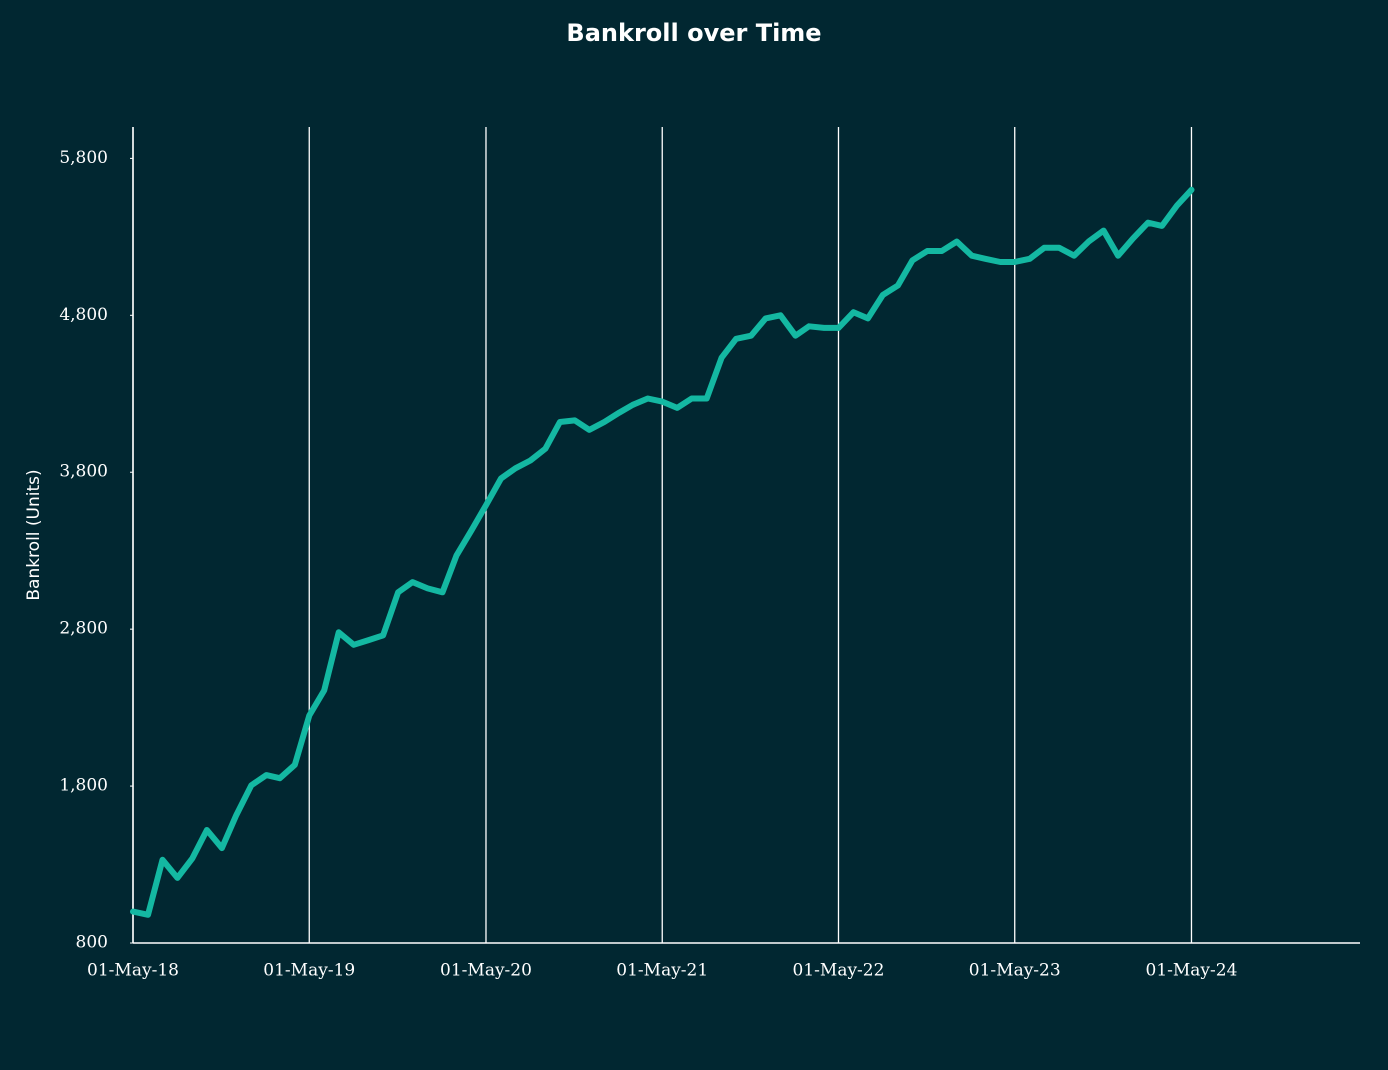 This screenshot has width=1388, height=1070. Describe the element at coordinates (83, 629) in the screenshot. I see `y-tick-label: 2,800` at that location.